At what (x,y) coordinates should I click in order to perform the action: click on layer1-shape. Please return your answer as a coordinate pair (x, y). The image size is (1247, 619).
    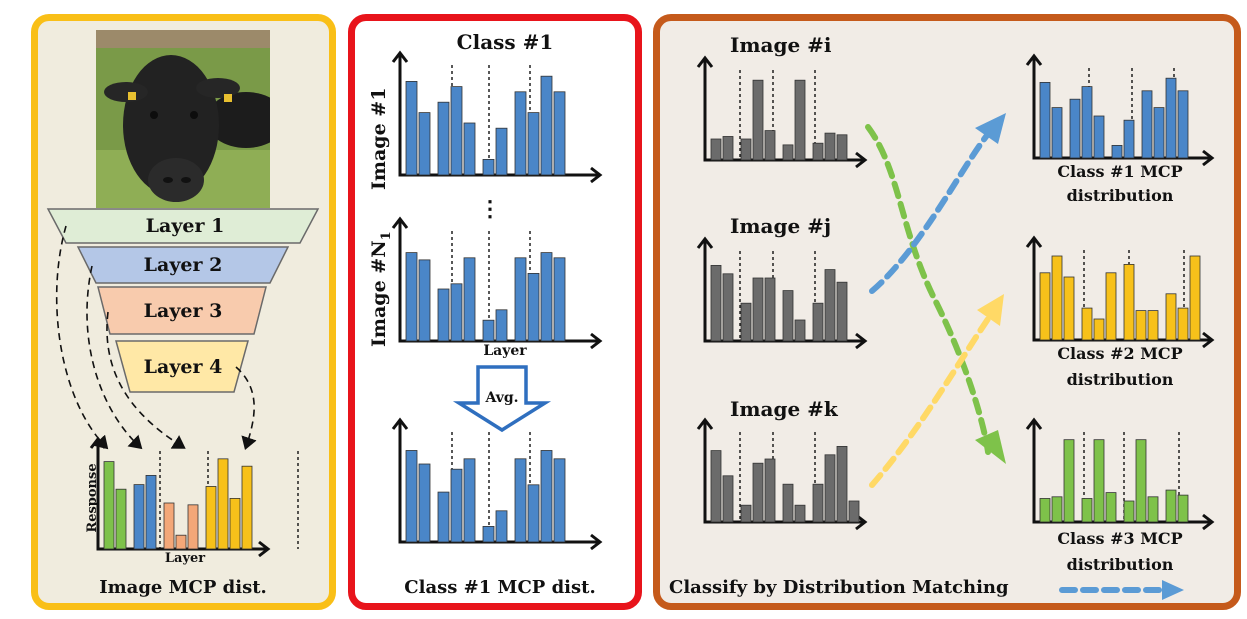
    Looking at the image, I should click on (183, 226).